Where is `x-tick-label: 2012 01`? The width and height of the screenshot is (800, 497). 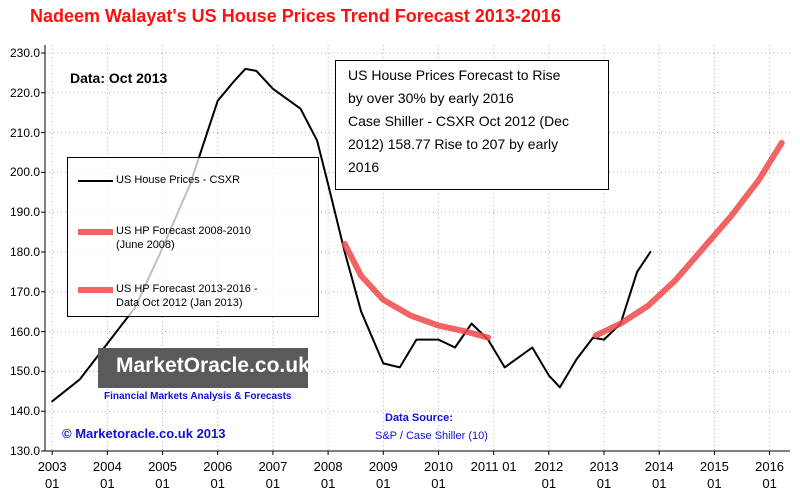 x-tick-label: 2012 01 is located at coordinates (549, 475).